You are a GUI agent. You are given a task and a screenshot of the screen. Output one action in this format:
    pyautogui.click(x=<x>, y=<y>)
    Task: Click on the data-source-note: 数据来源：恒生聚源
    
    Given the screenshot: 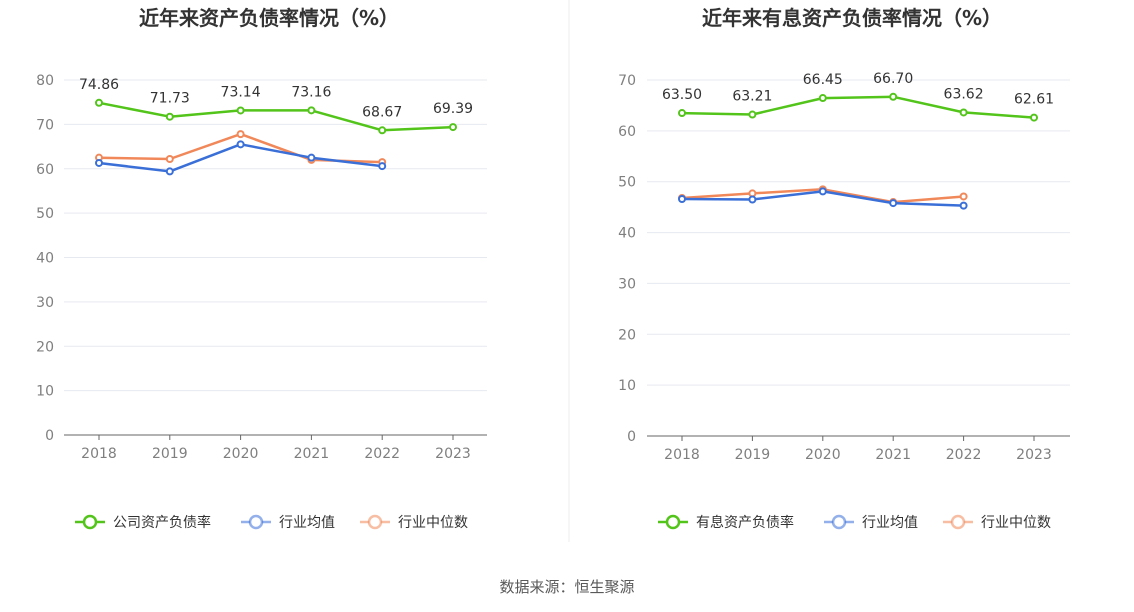 What is the action you would take?
    pyautogui.click(x=566, y=587)
    